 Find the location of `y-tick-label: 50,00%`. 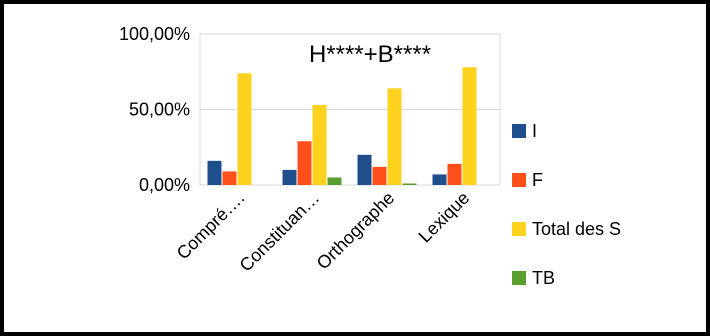

y-tick-label: 50,00% is located at coordinates (159, 110).